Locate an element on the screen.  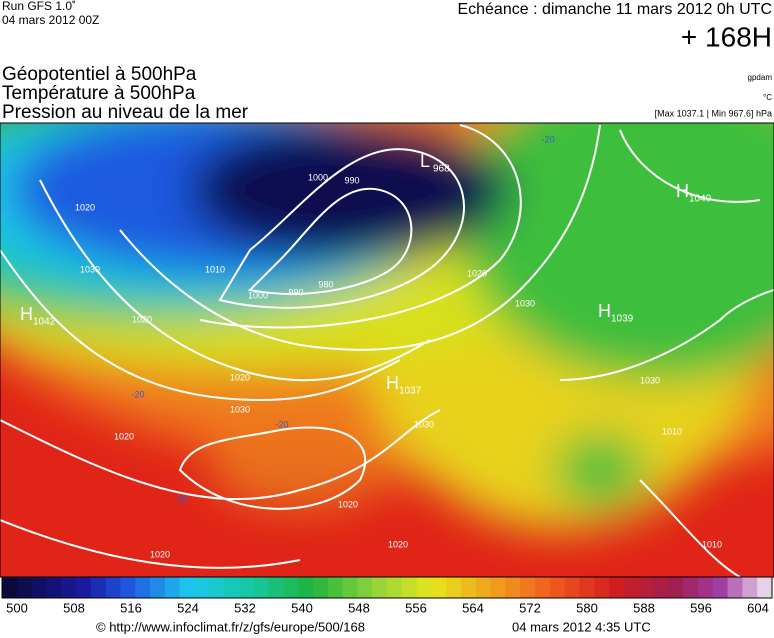
colorbar-label: 532 is located at coordinates (245, 607).